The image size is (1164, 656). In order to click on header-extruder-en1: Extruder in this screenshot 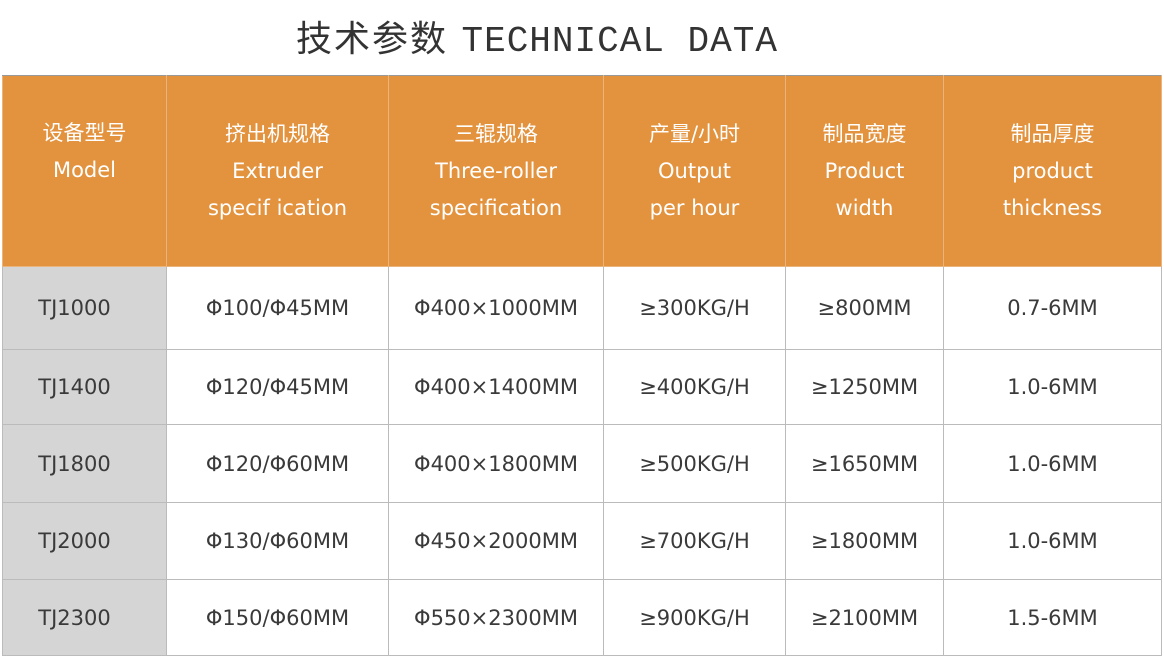, I will do `click(277, 170)`.